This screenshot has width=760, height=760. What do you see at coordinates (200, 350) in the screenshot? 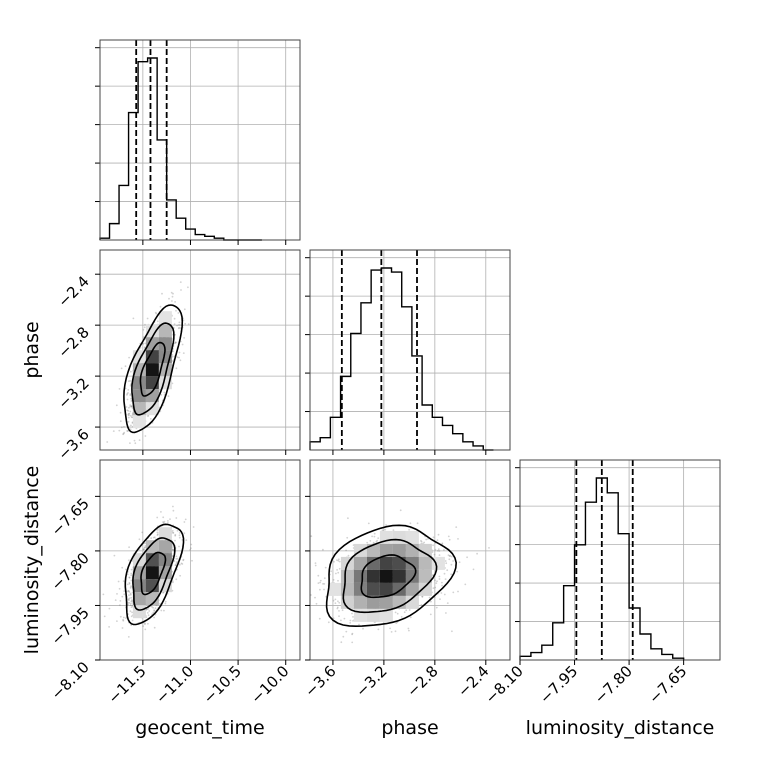
I see `joint-panel-geocent_time-phase` at bounding box center [200, 350].